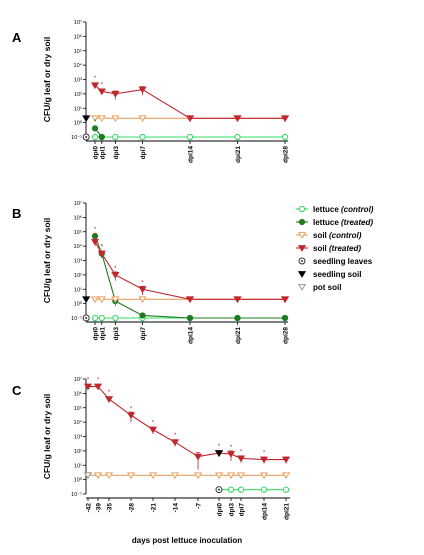 The image size is (424, 555). What do you see at coordinates (78, 203) in the screenshot?
I see `y-tick-label: 10⁷` at bounding box center [78, 203].